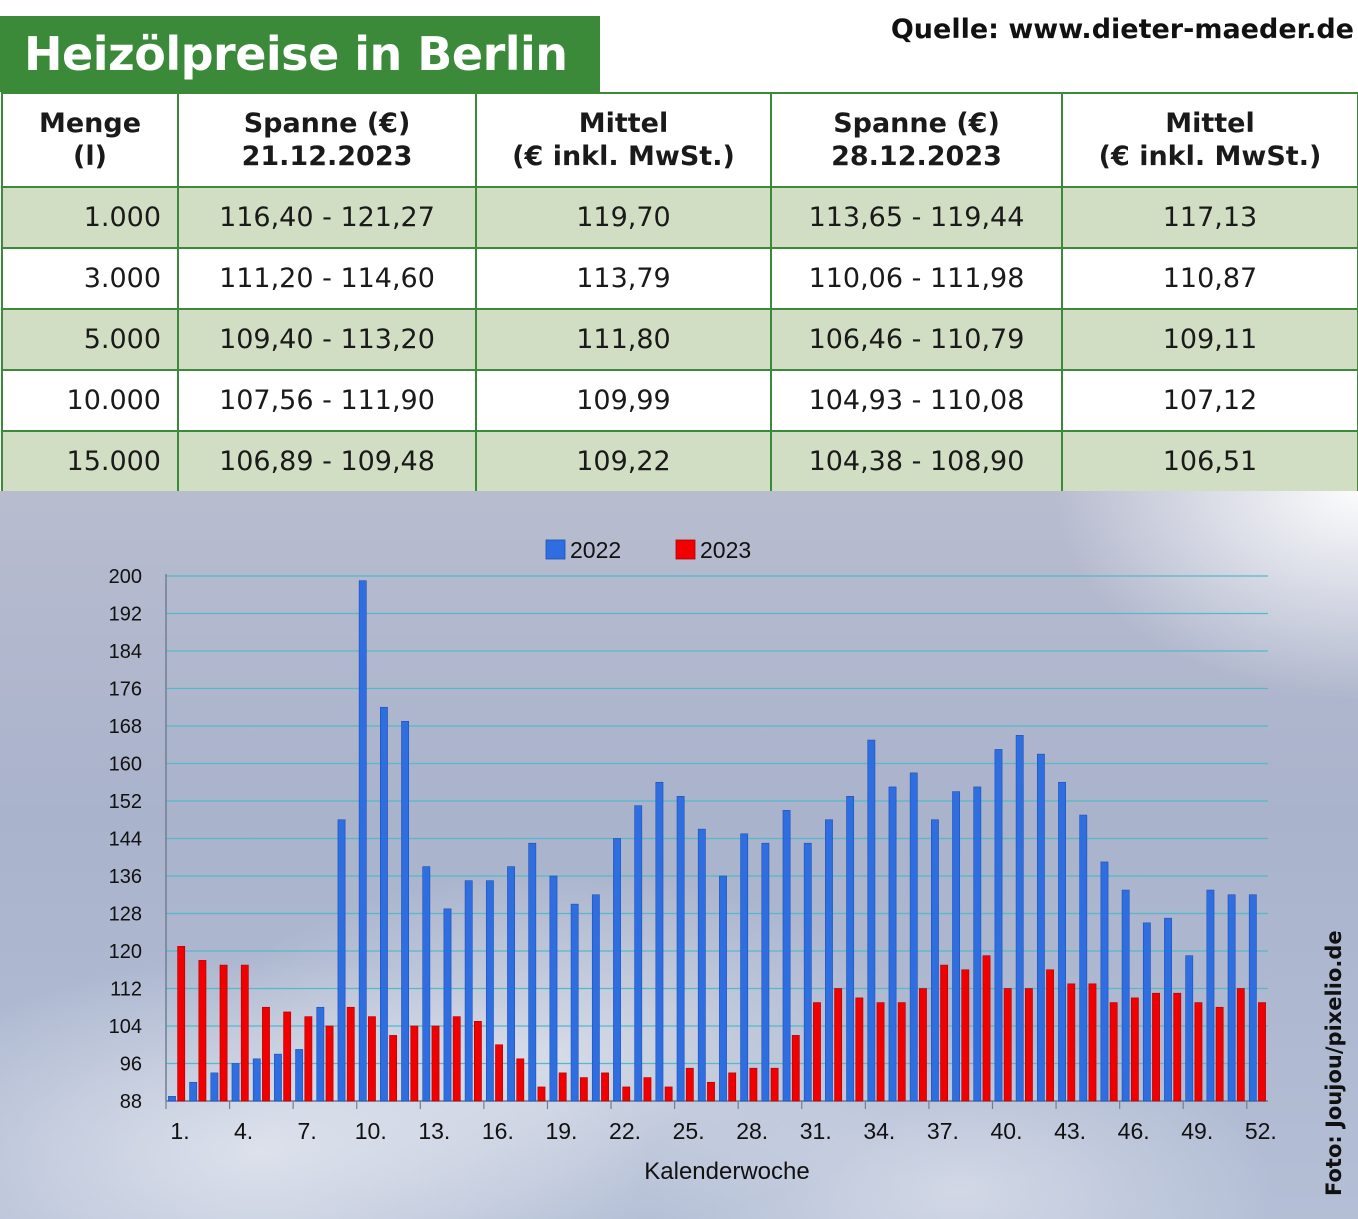  I want to click on cell-mean-2: 117,13, so click(1209, 217).